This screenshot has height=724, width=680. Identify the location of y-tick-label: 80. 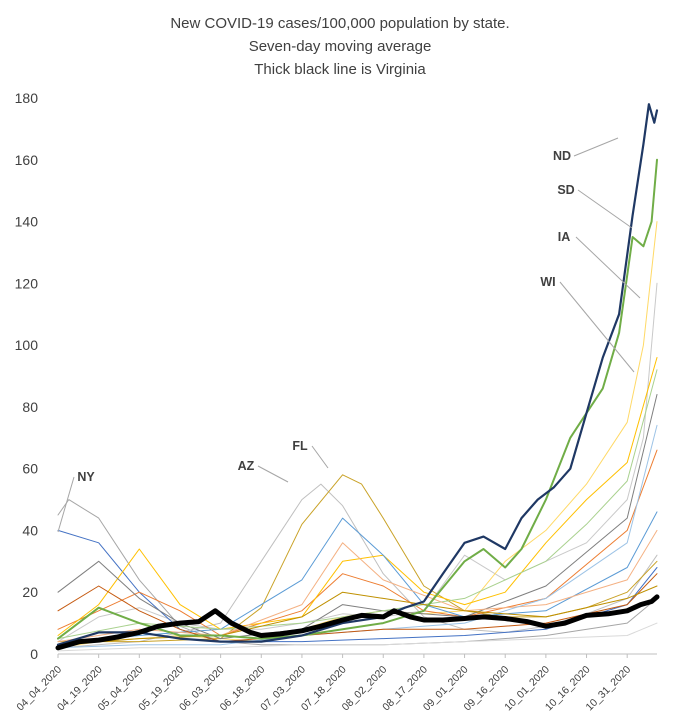
(30, 407).